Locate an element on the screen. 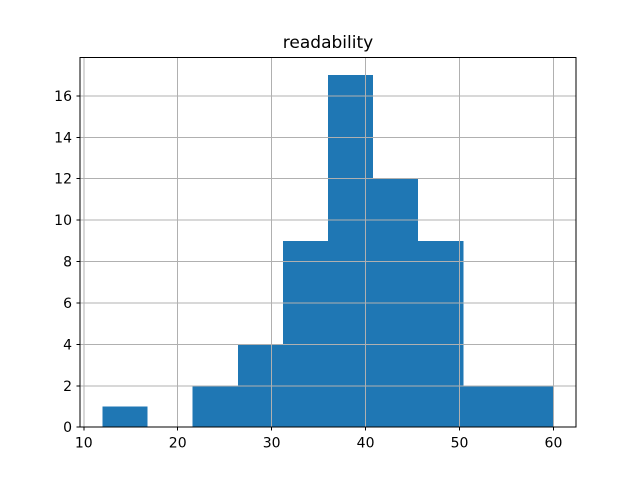  x-tick-label: 10 is located at coordinates (84, 444).